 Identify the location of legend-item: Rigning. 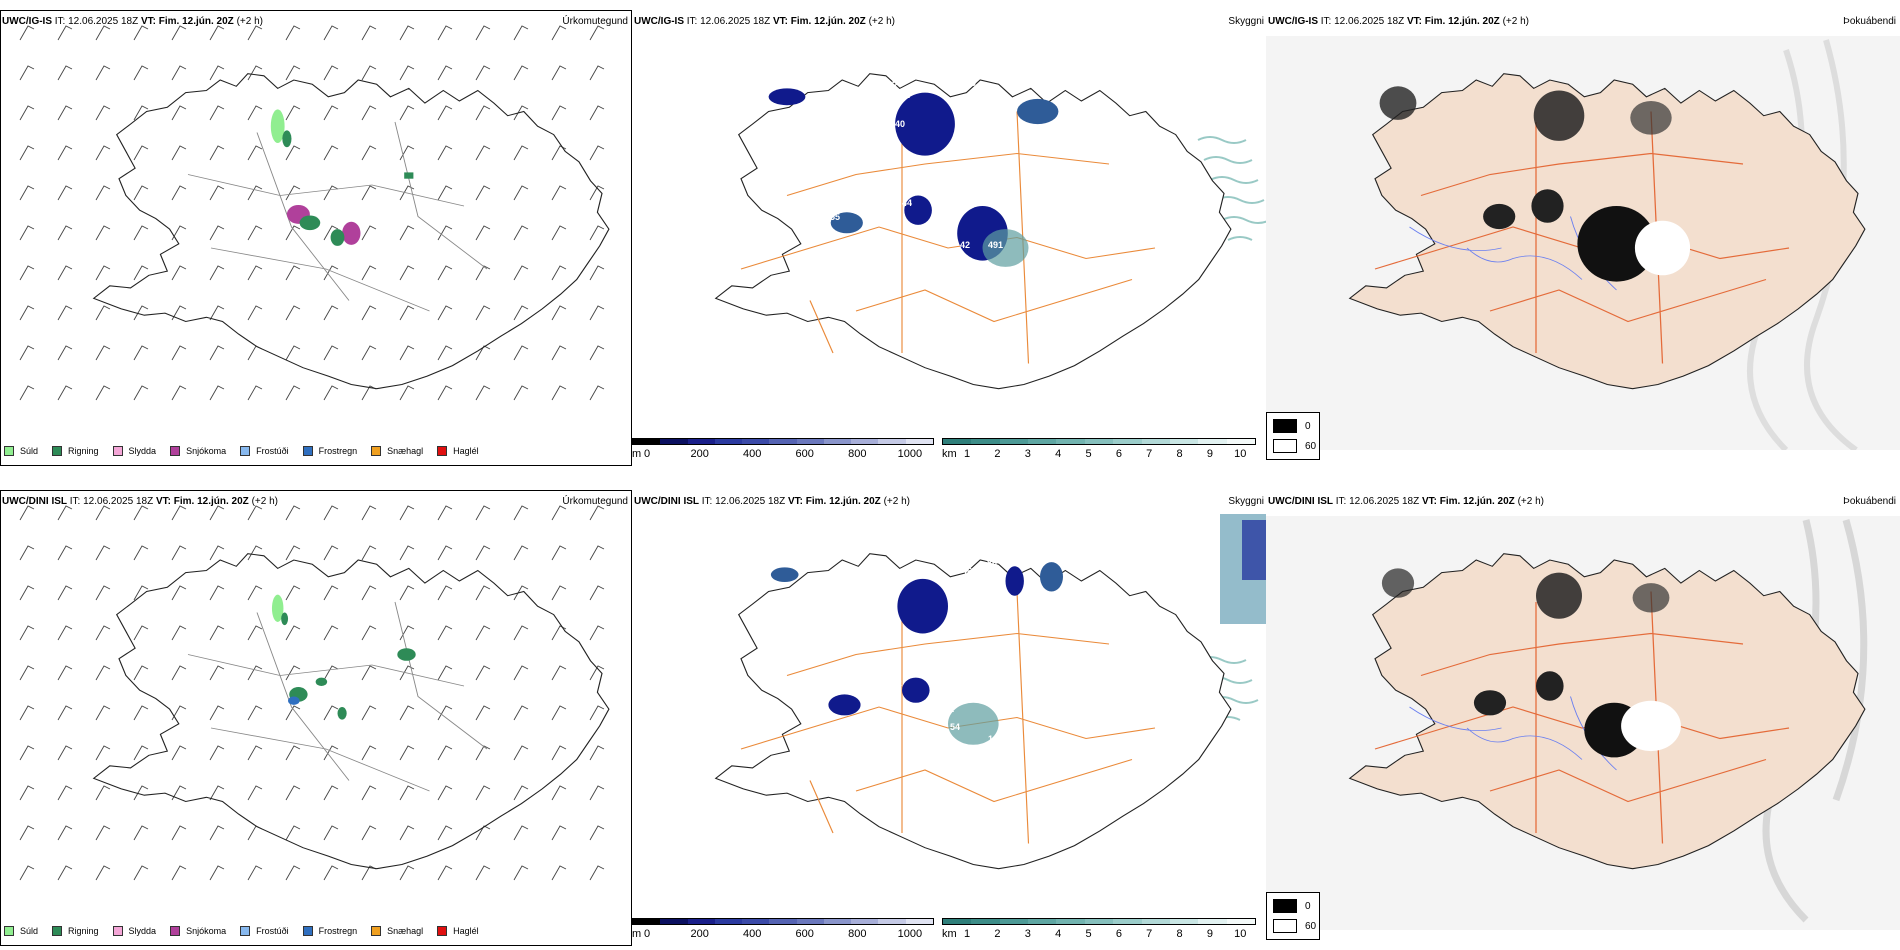
(75, 451).